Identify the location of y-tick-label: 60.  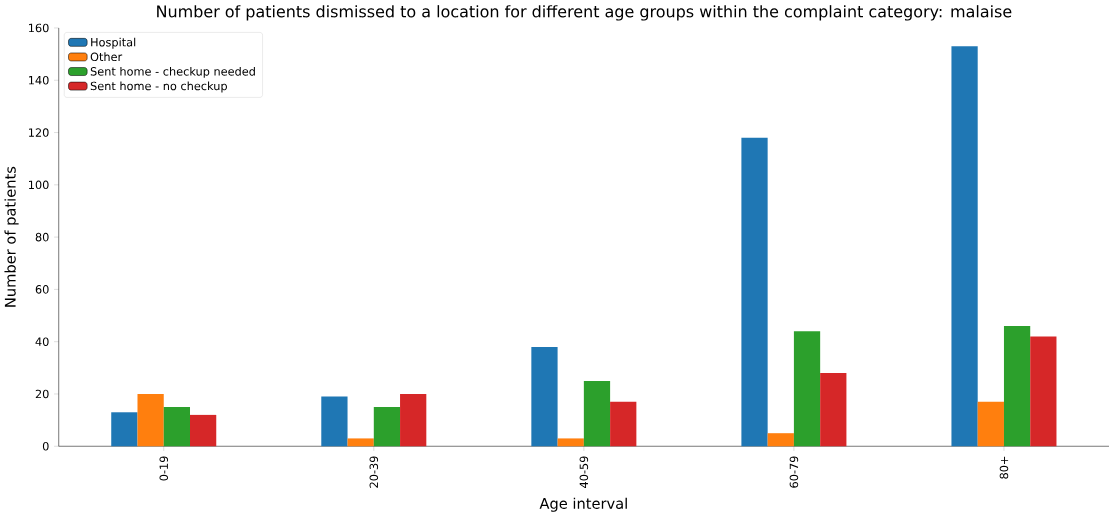
(42, 289).